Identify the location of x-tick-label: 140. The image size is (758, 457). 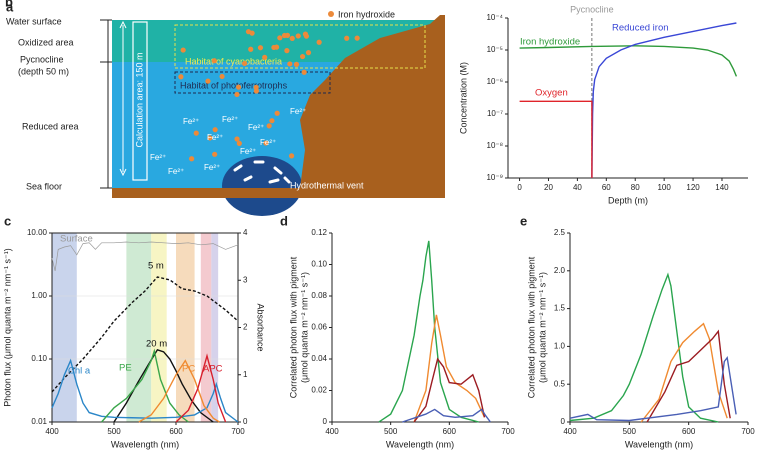
(722, 187).